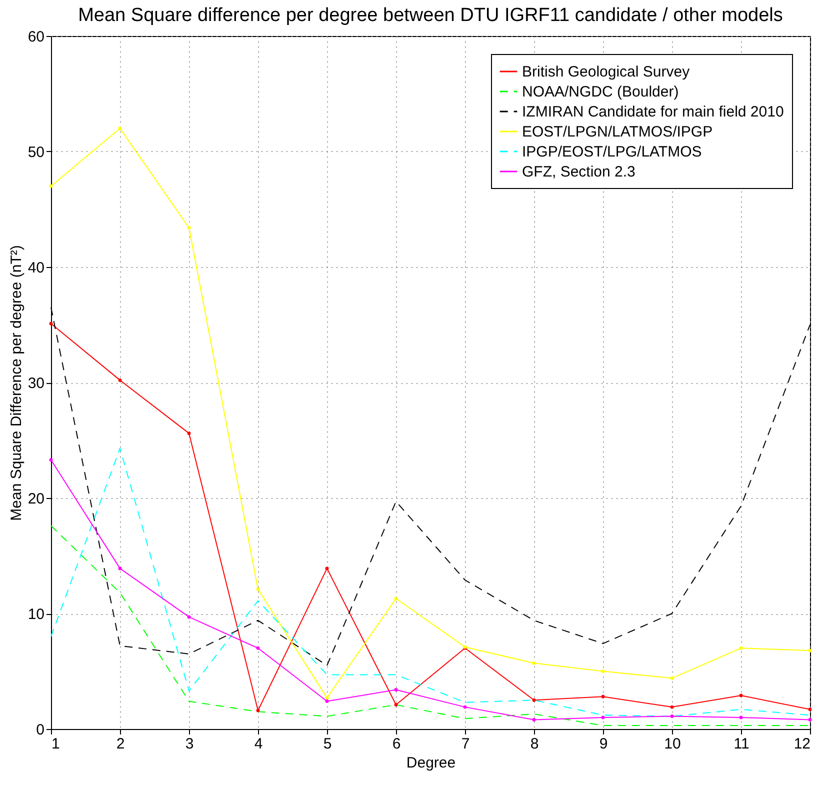 This screenshot has width=832, height=787. Describe the element at coordinates (672, 744) in the screenshot. I see `x-tick-label: 10` at that location.